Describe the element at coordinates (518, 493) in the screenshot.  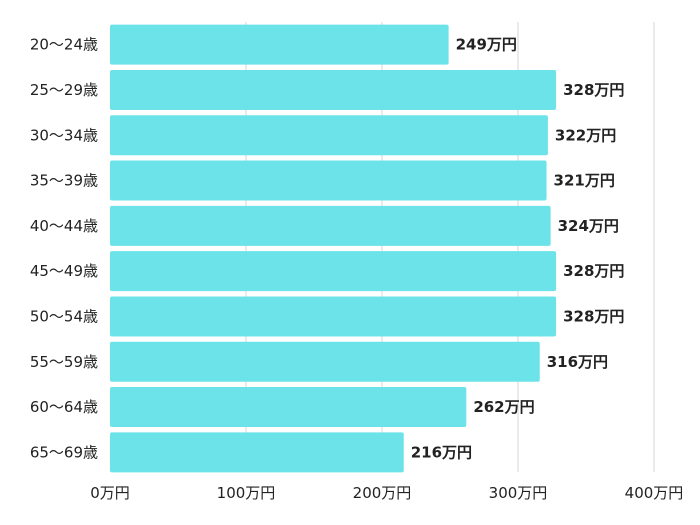
I see `x-tick-label: 300万円` at that location.